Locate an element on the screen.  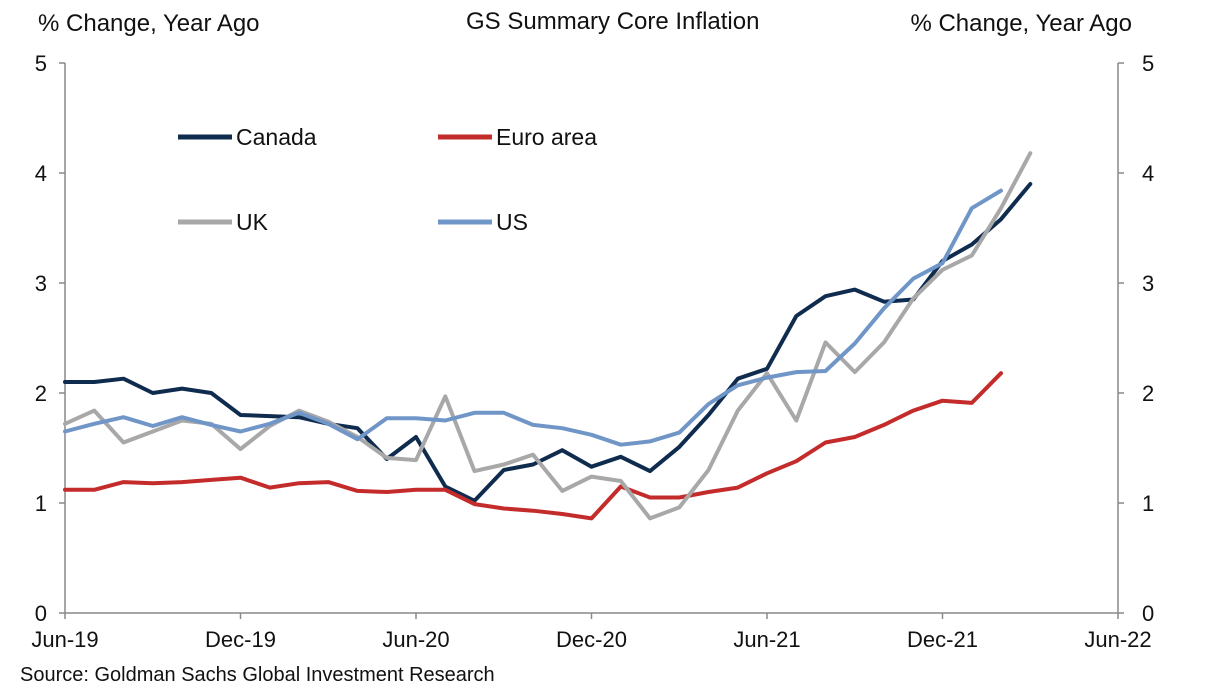
y-tick-label-left: 2 is located at coordinates (41, 393).